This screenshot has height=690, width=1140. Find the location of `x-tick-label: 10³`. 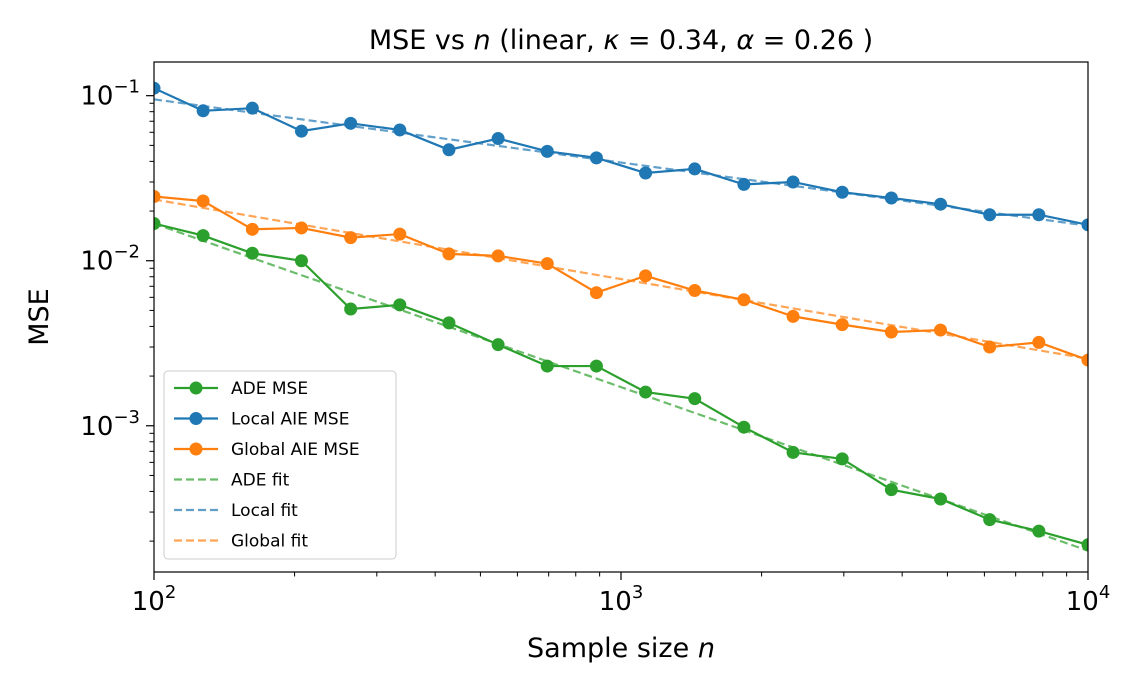

x-tick-label: 10³ is located at coordinates (621, 599).